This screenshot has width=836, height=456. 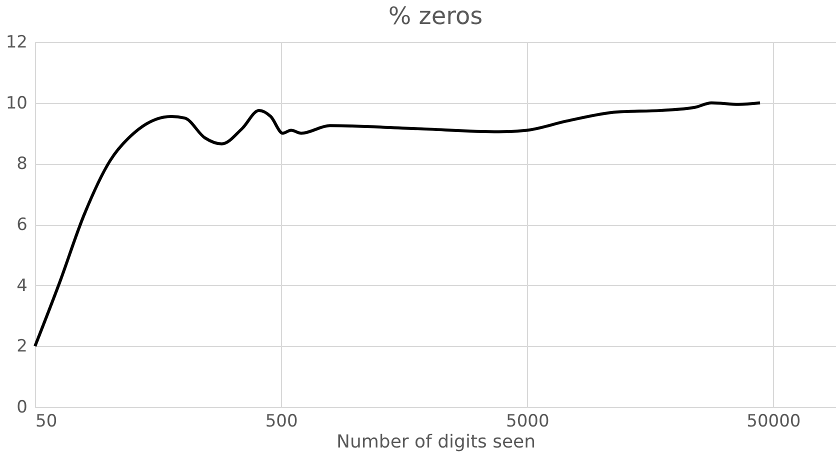 I want to click on y-tick-label: 4, so click(x=22, y=286).